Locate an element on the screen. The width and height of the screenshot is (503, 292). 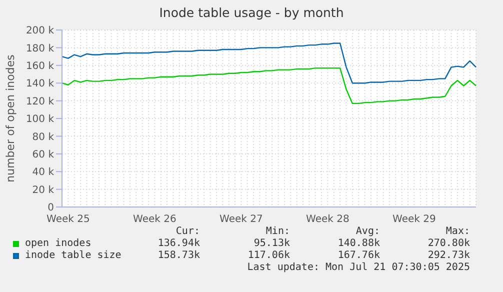
text: 167.76k is located at coordinates (359, 255).